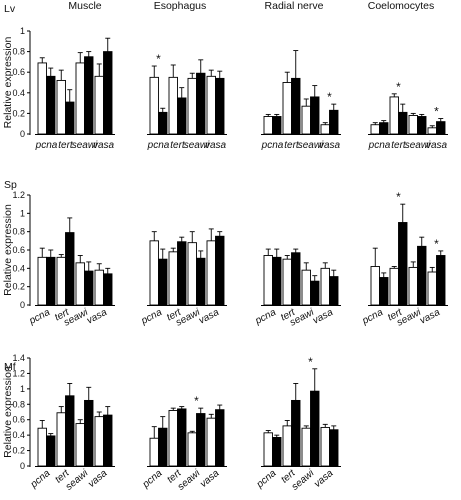 The image size is (461, 500). What do you see at coordinates (18, 232) in the screenshot?
I see `y-tick-label-Sp: 0.8` at bounding box center [18, 232].